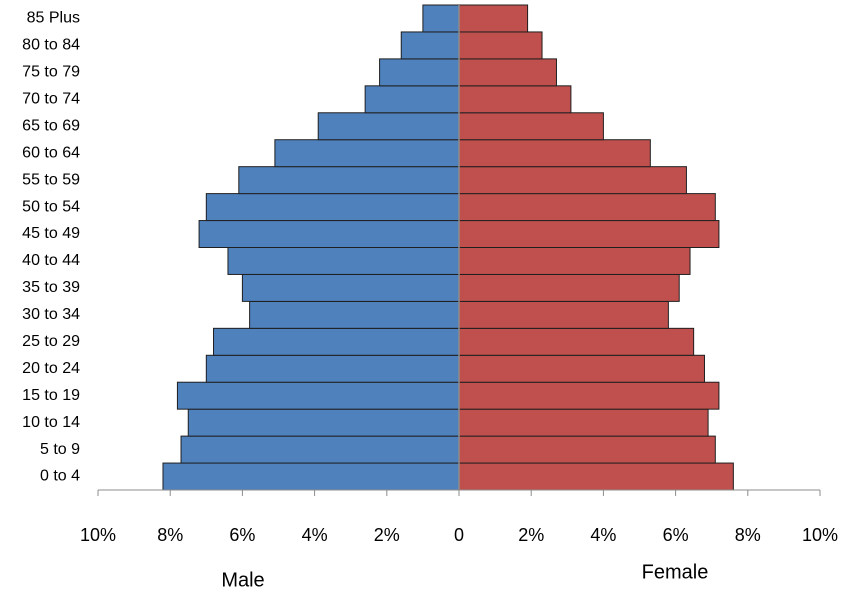 The height and width of the screenshot is (593, 848). What do you see at coordinates (51, 314) in the screenshot?
I see `y-tick-label: 30 to 34` at bounding box center [51, 314].